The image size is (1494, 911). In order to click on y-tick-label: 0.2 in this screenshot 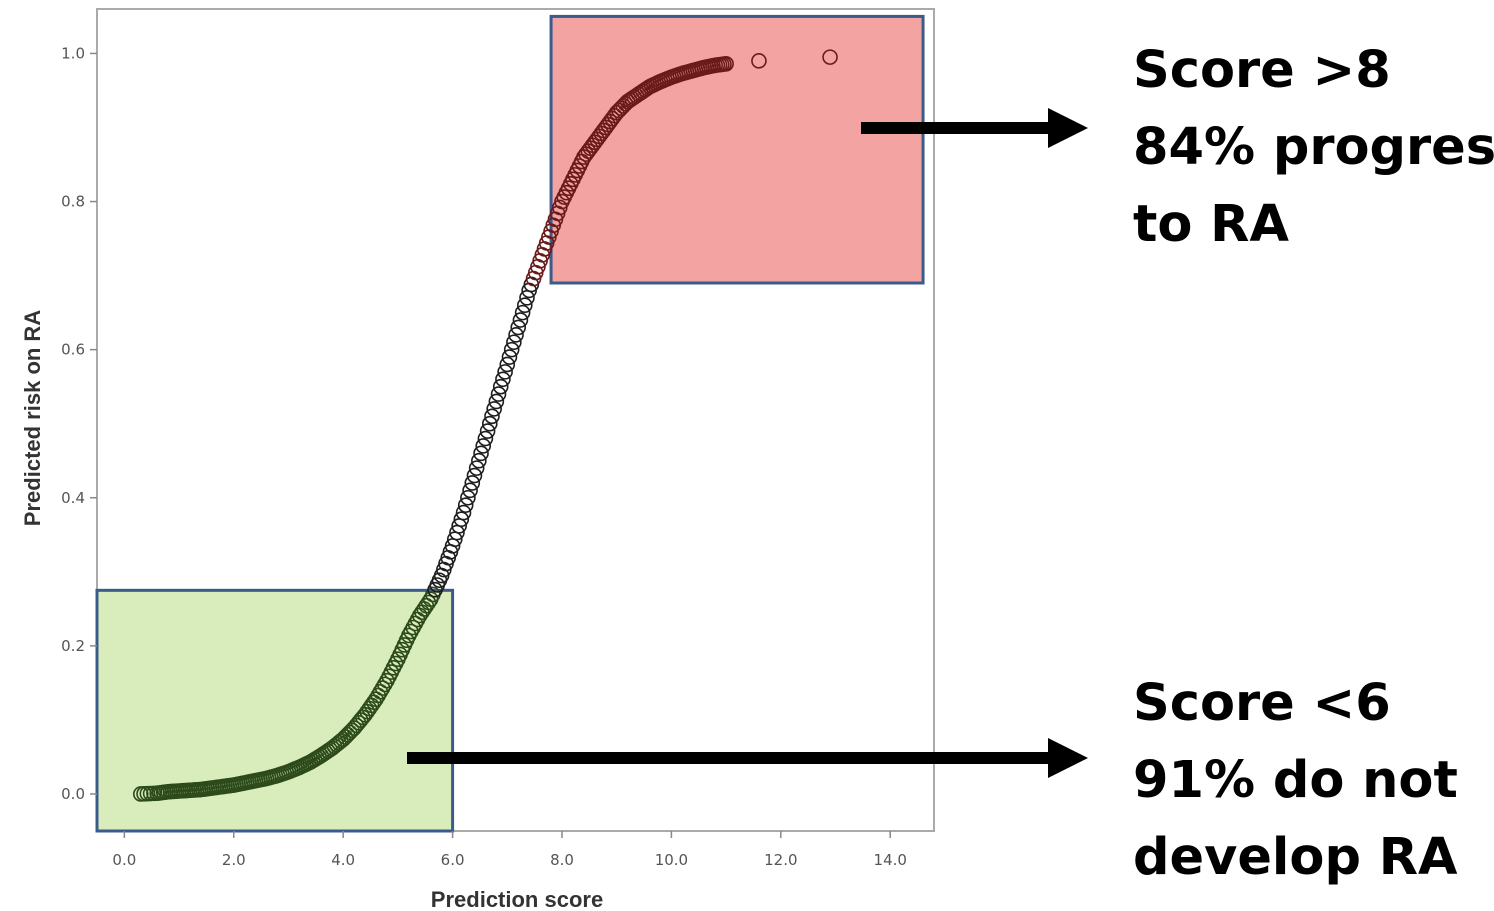, I will do `click(73, 646)`.